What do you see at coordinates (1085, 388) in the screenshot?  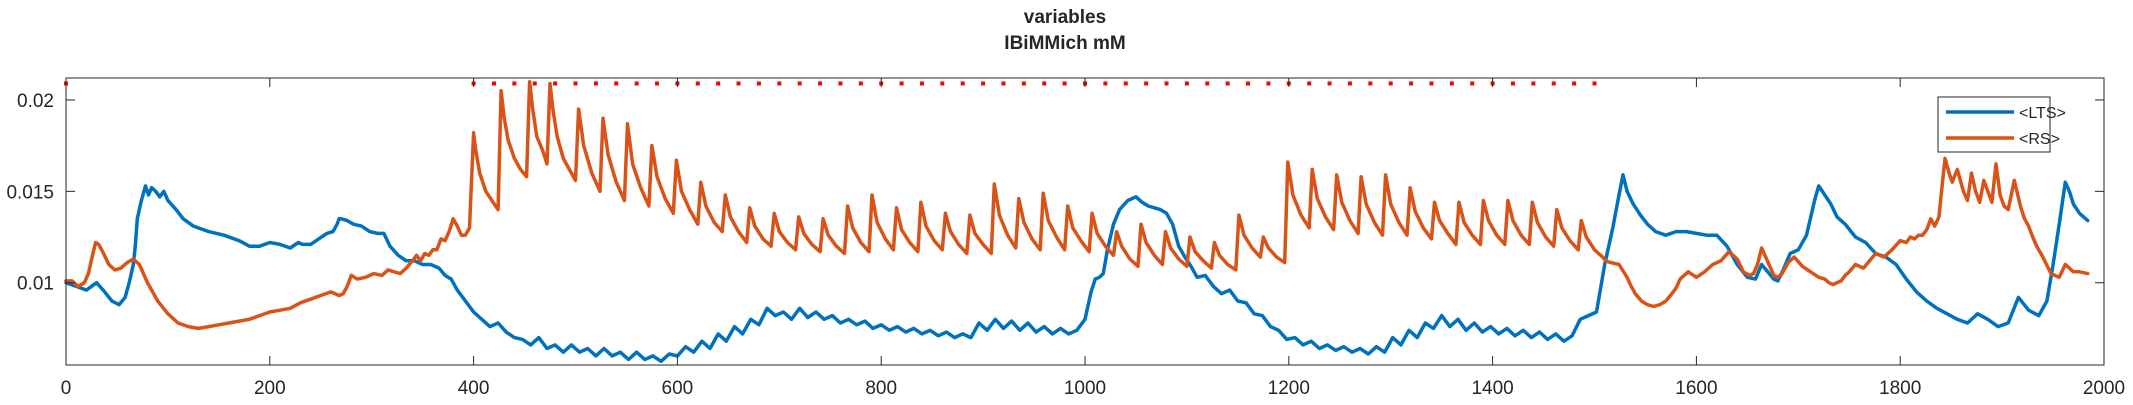 I see `x-tick-label: 1000` at bounding box center [1085, 388].